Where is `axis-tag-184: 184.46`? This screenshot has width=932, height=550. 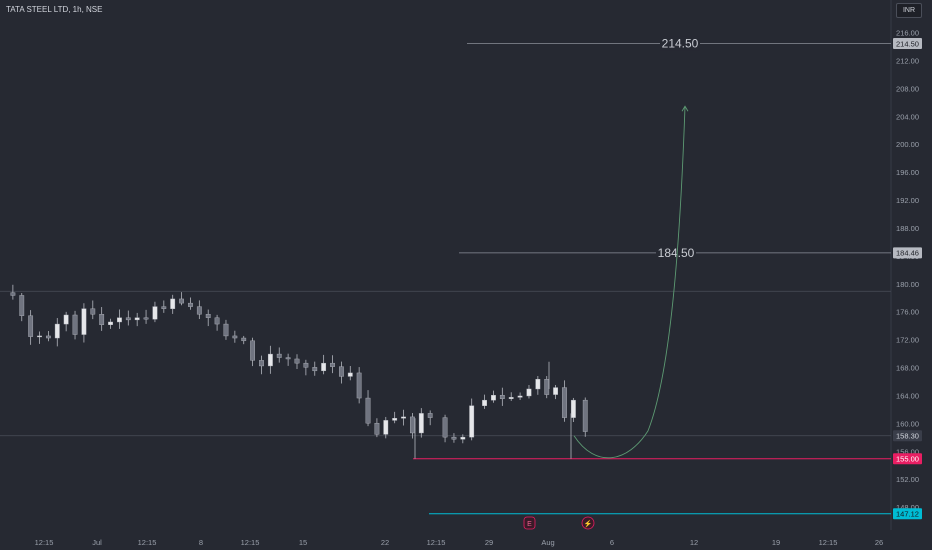
axis-tag-184: 184.46 is located at coordinates (907, 253).